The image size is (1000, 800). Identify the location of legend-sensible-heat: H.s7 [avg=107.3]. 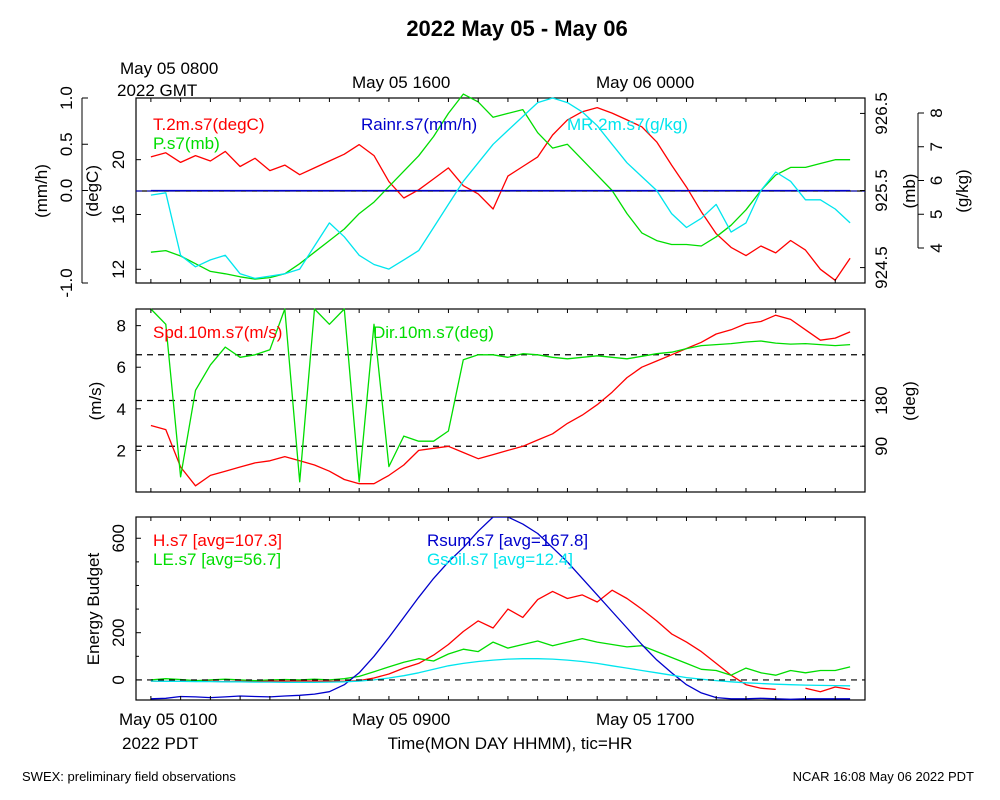
(217, 540).